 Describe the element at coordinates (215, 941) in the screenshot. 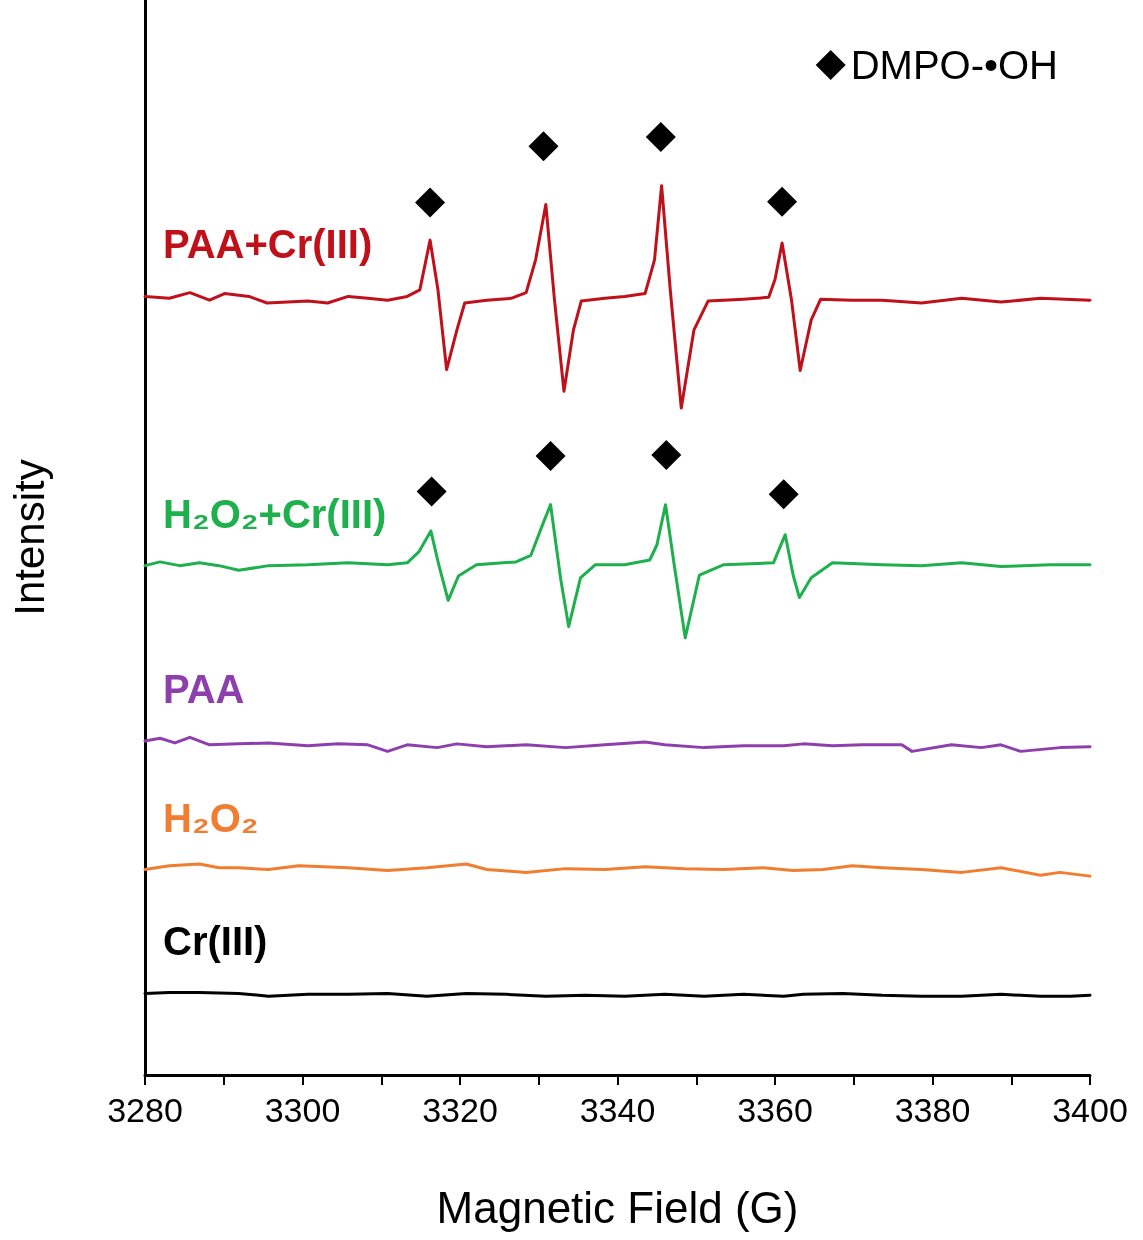

I see `series-label: Cr(III)` at that location.